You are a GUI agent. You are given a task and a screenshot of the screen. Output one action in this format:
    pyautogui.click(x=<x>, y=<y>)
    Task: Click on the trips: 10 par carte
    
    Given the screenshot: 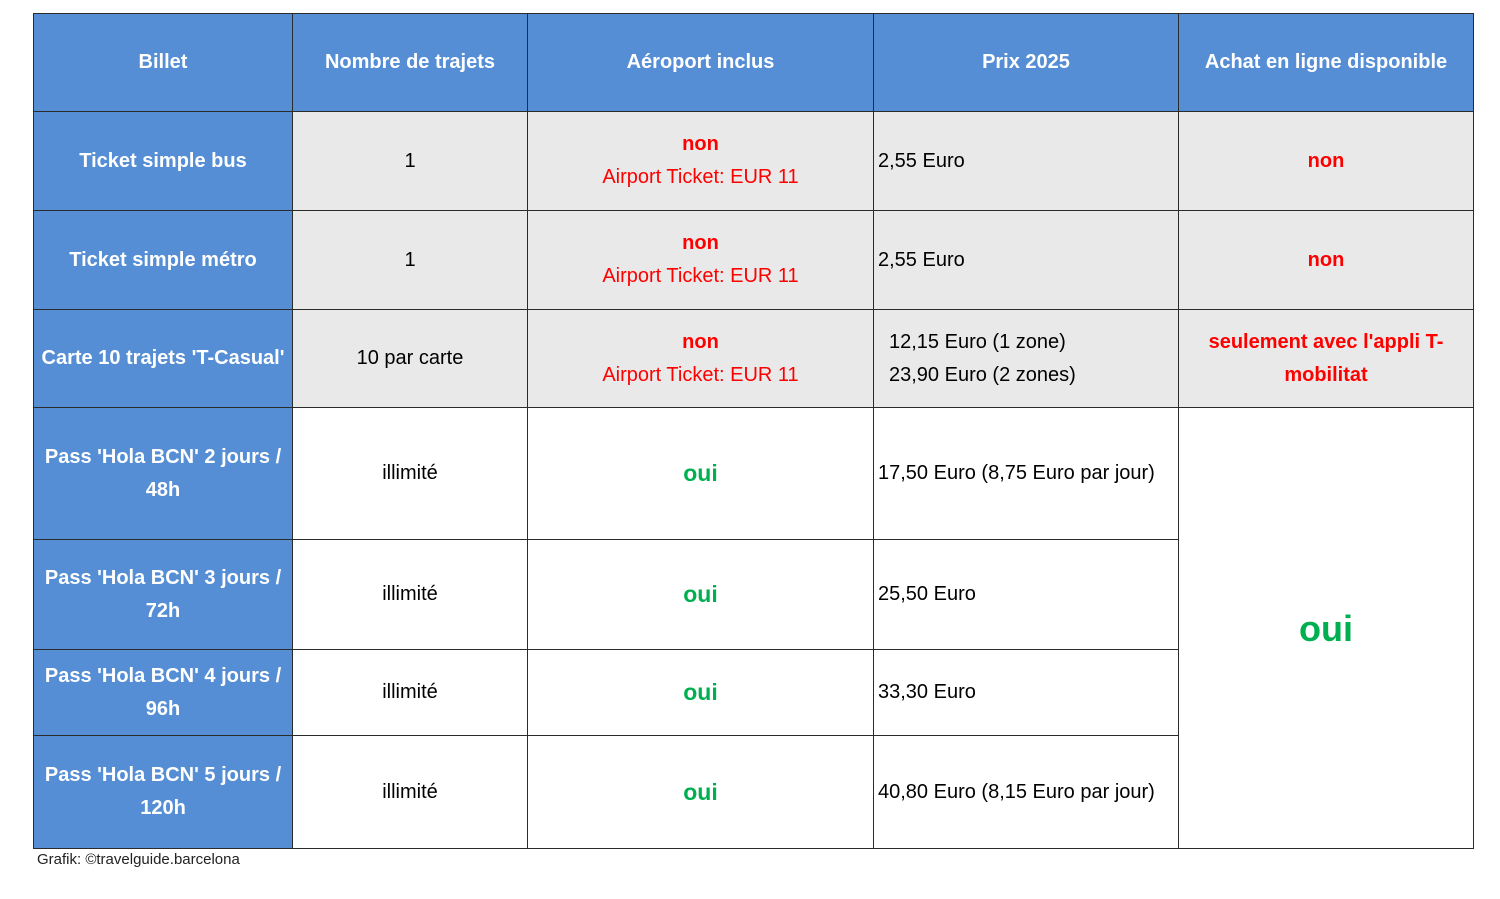 What is the action you would take?
    pyautogui.click(x=410, y=358)
    